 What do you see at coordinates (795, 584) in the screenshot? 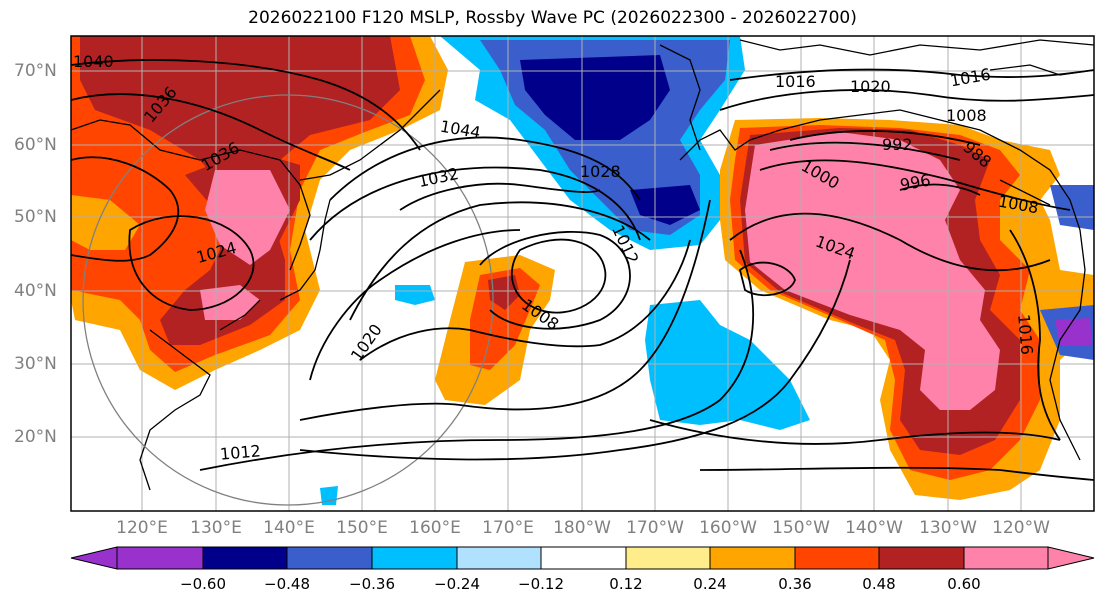
I see `colorbar-tick-label: 0.36` at bounding box center [795, 584].